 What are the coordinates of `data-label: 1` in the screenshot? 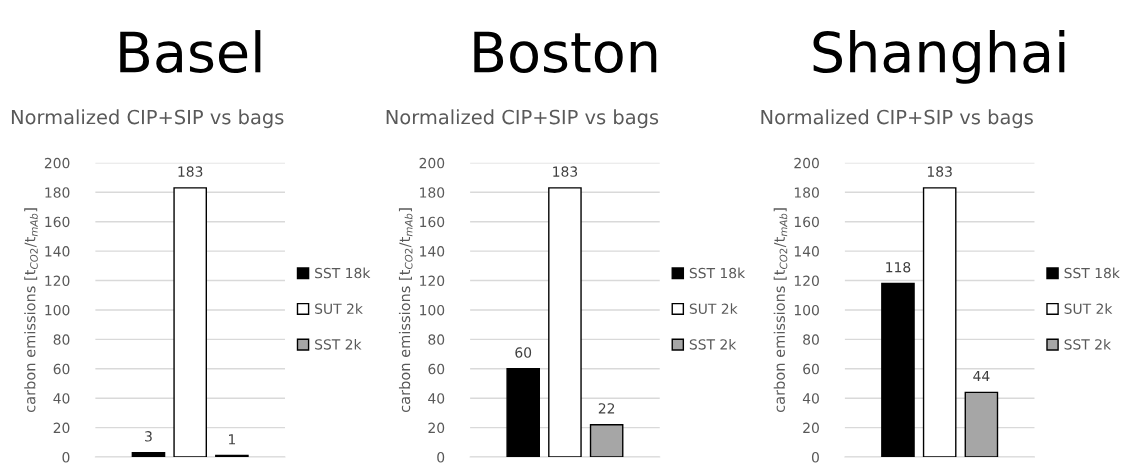 It's located at (232, 439).